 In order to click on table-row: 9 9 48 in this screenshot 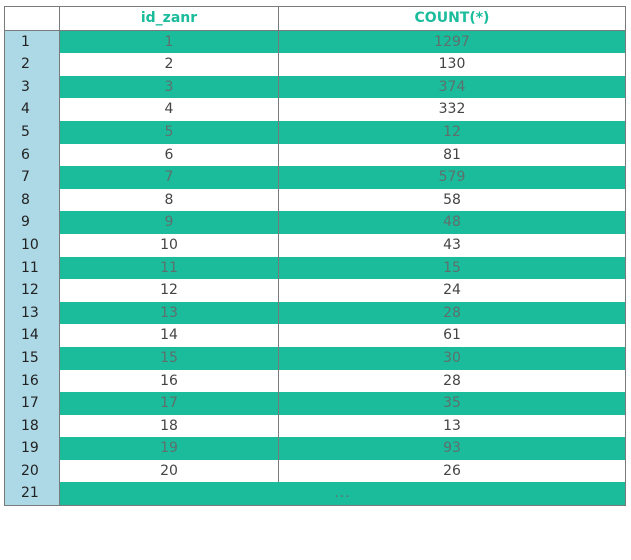, I will do `click(315, 222)`.